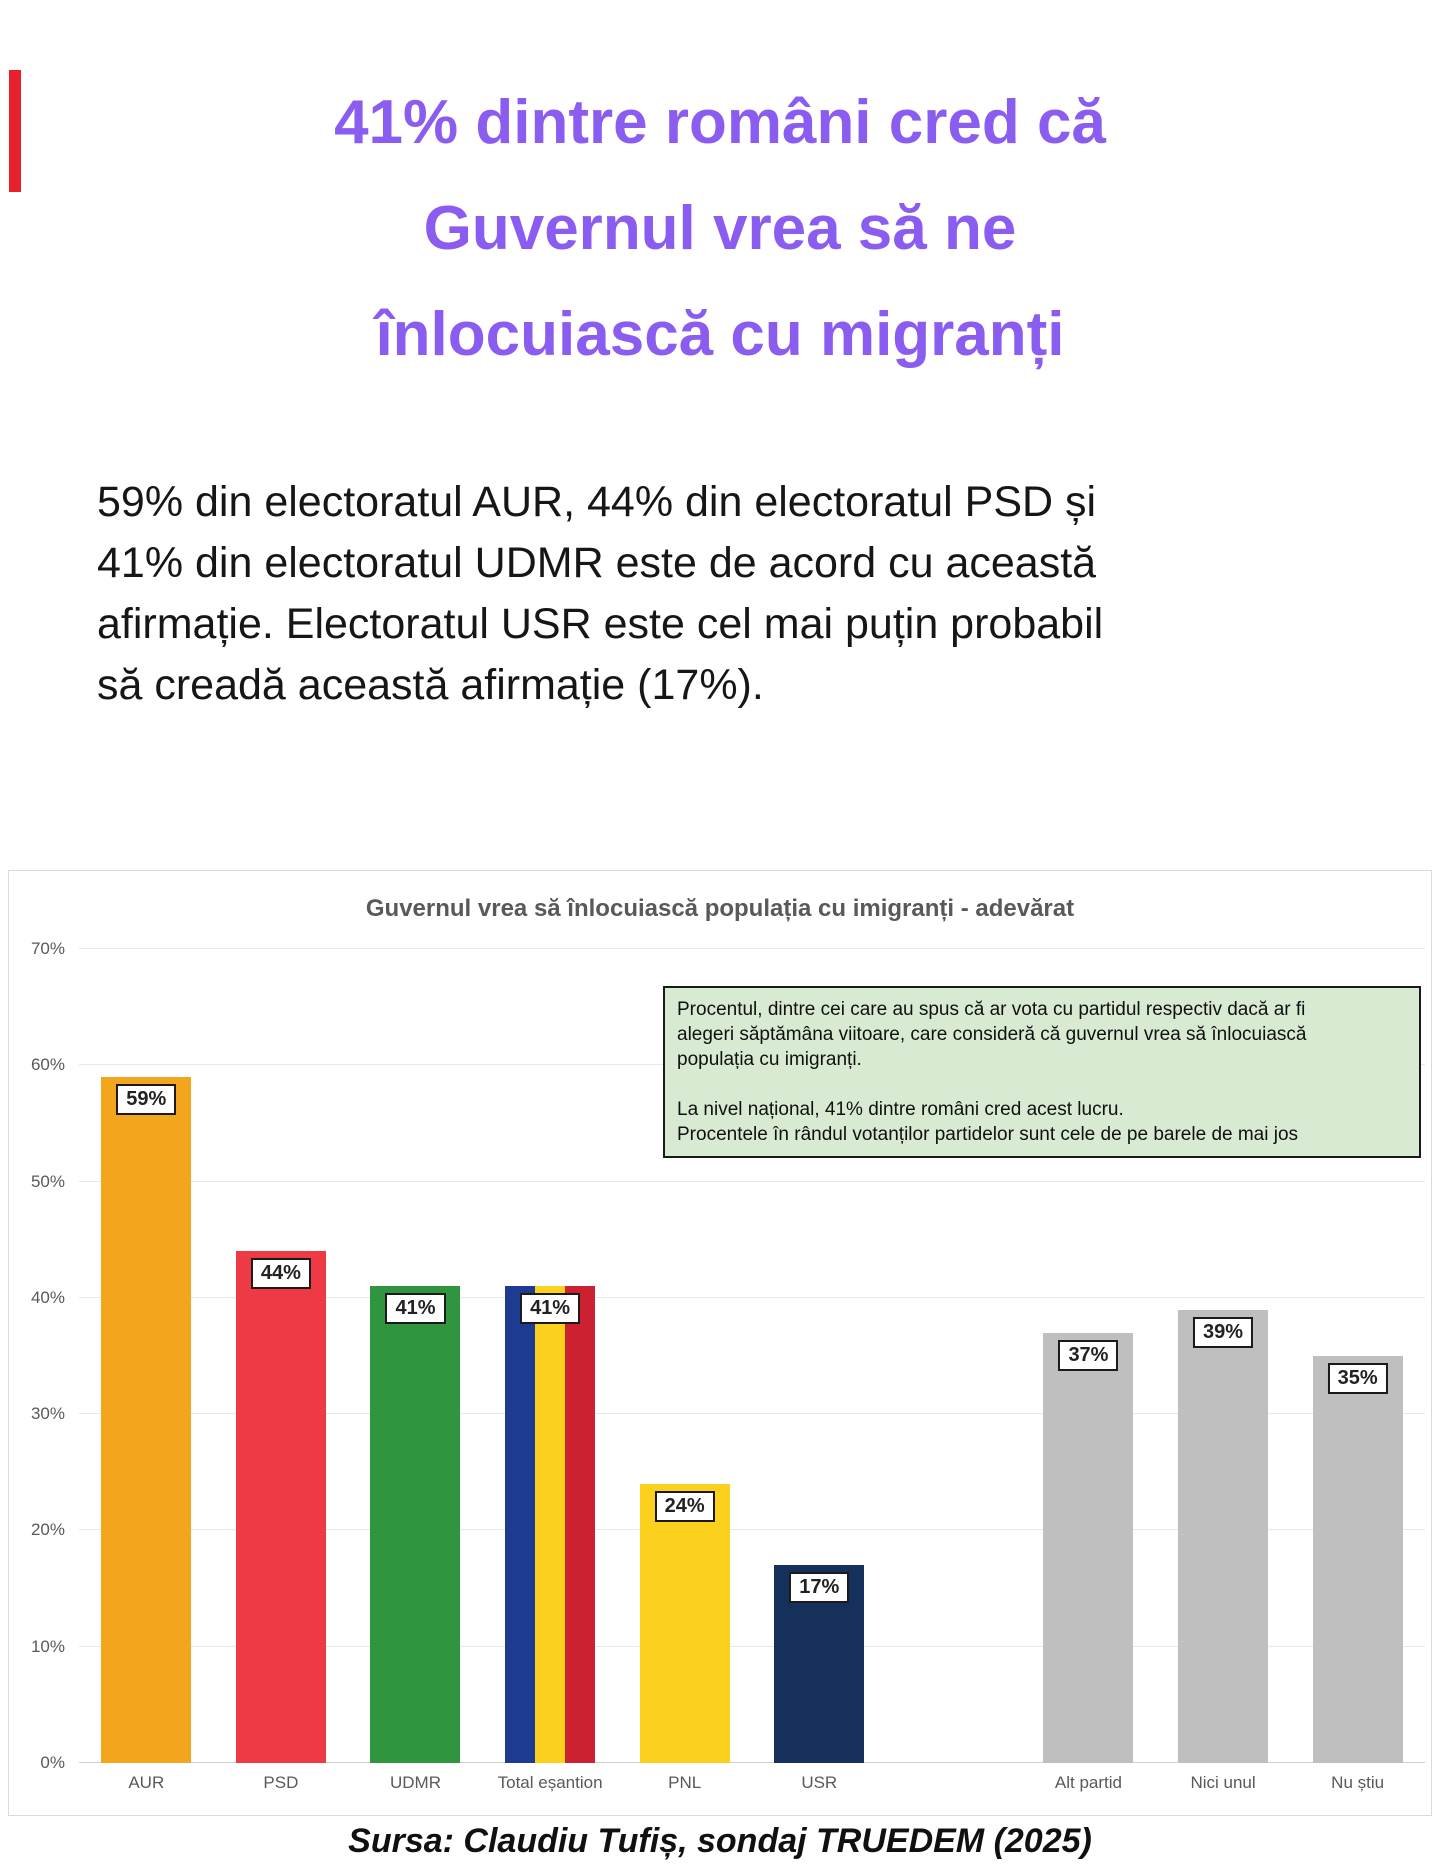  I want to click on bar-column-total-eșantion: 41%, so click(550, 1356).